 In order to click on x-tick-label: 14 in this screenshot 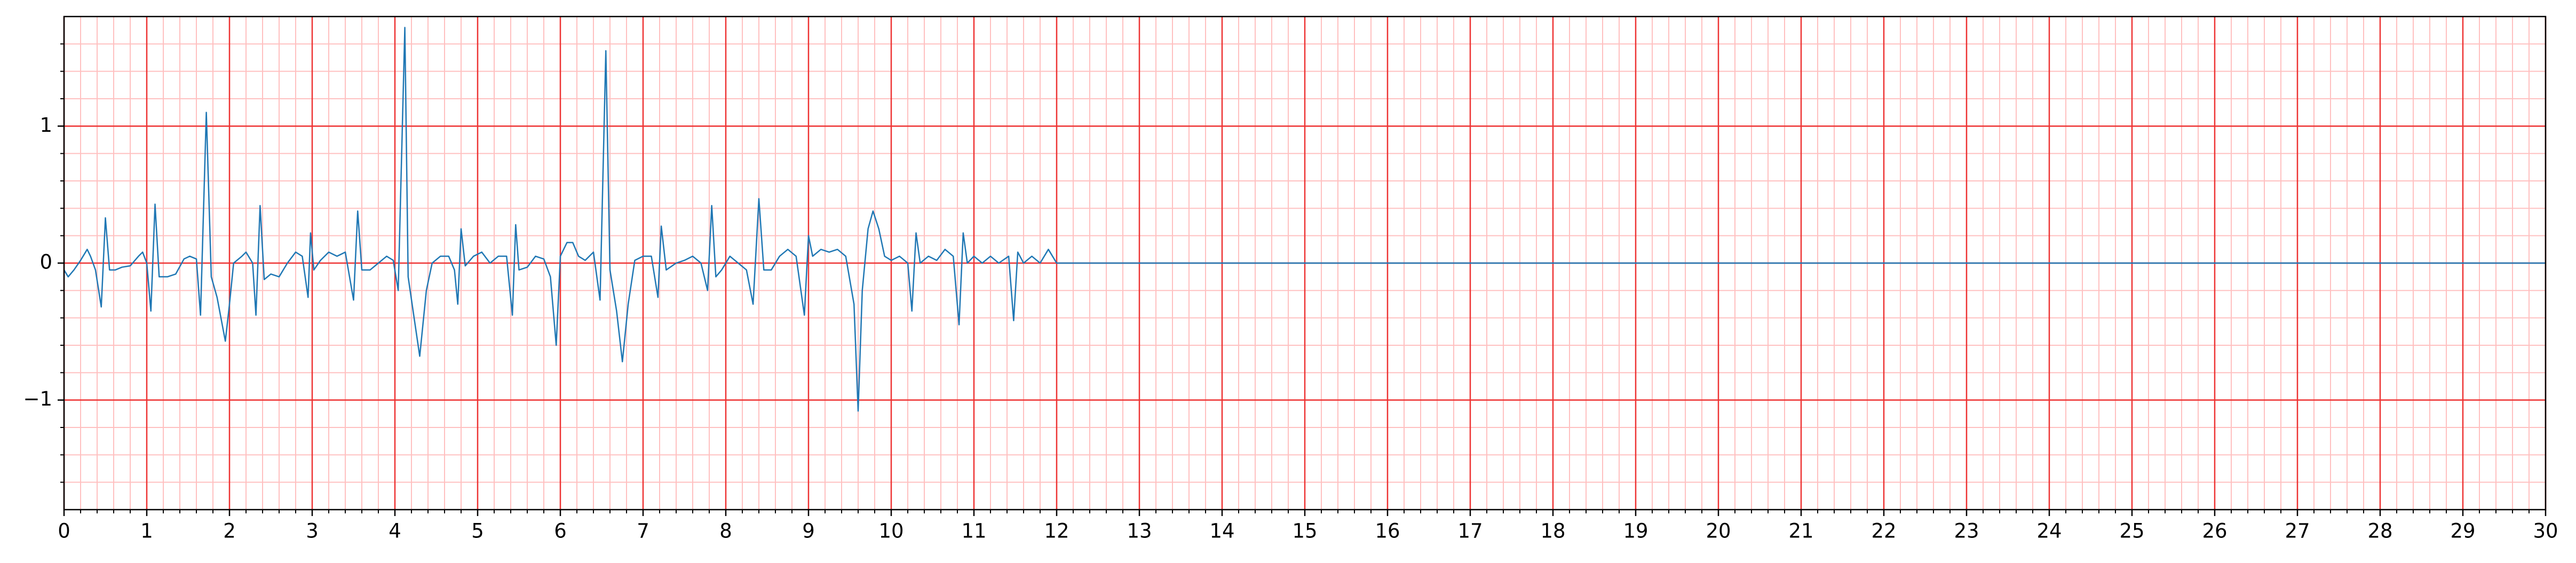, I will do `click(1221, 531)`.